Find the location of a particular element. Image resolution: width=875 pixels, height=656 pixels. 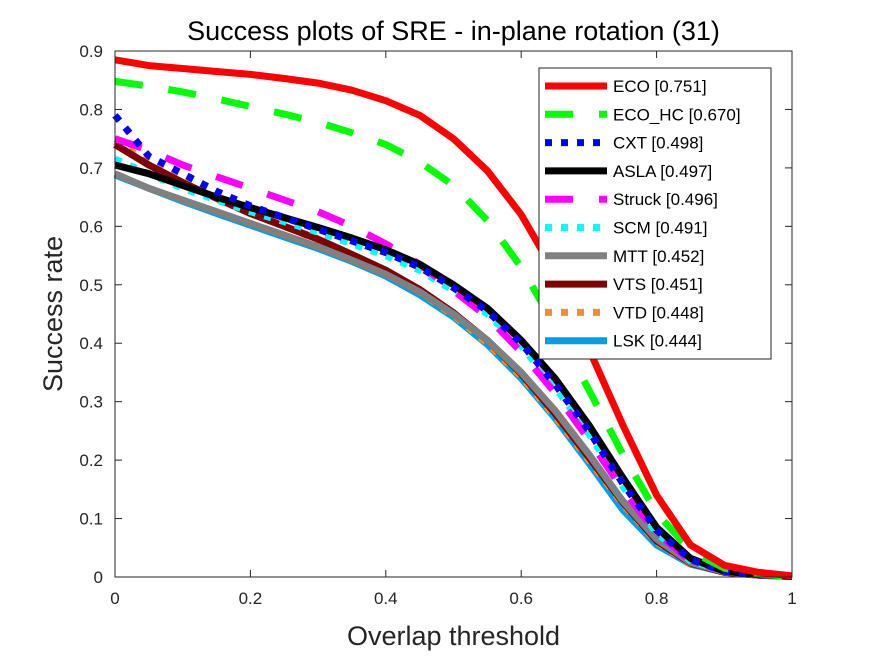

legend-item-eco-hc: ECO_HC [0.670] is located at coordinates (643, 114).